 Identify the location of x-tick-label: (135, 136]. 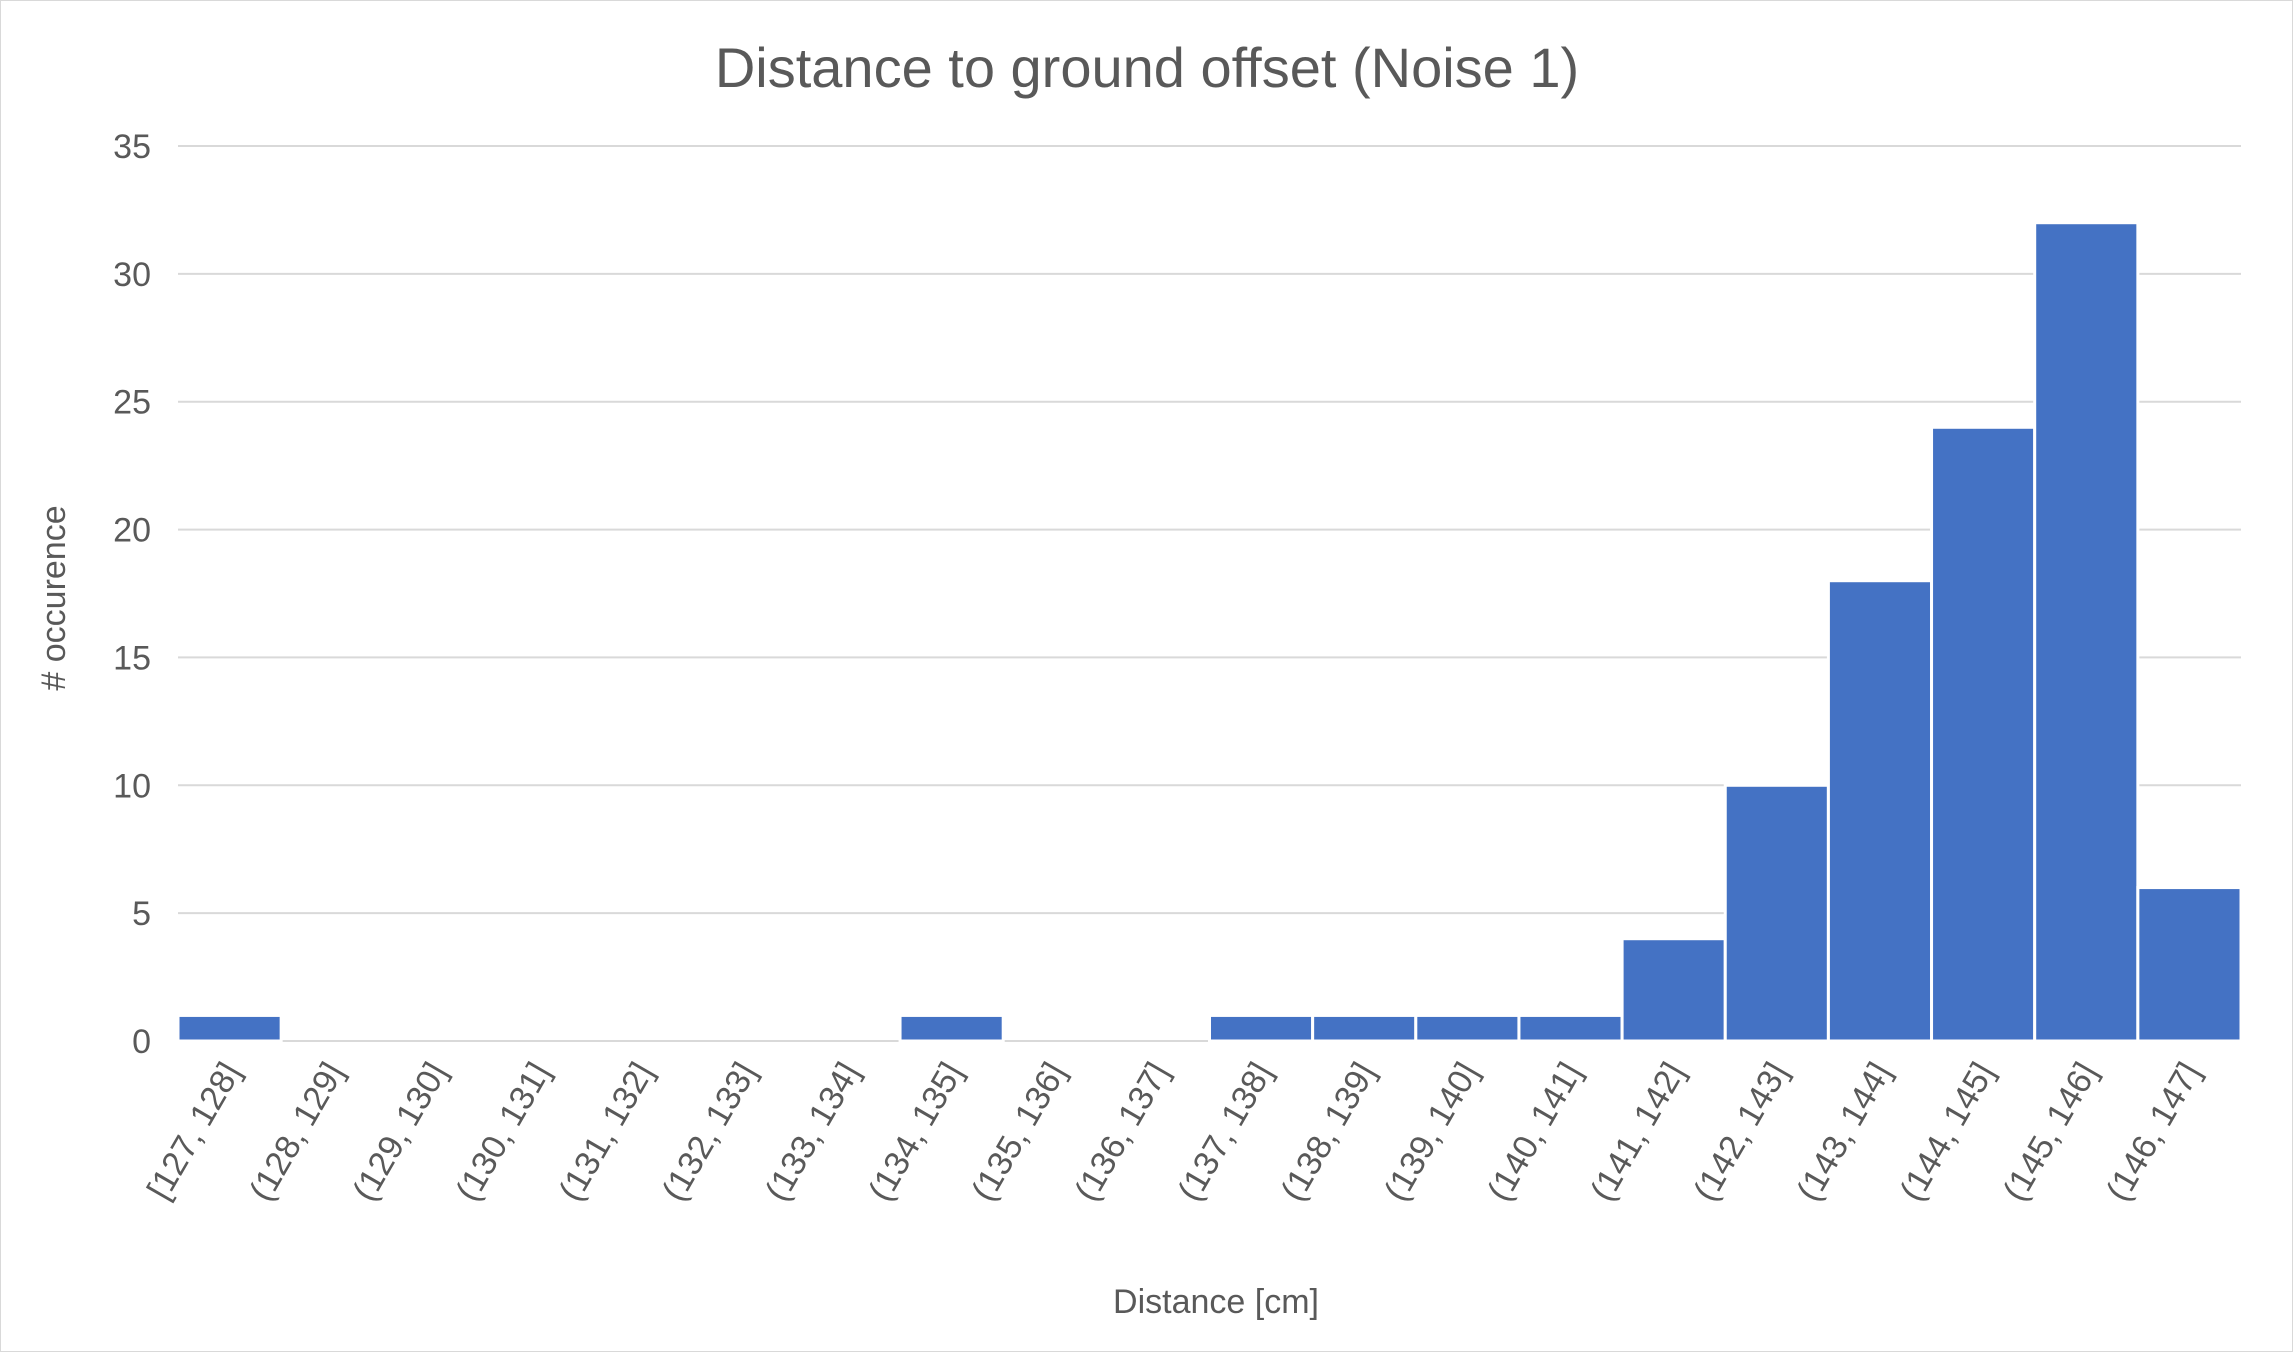
(1018, 1132).